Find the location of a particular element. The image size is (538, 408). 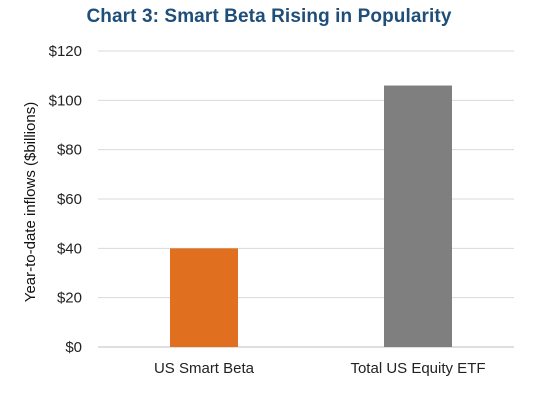

category-label: Total US Equity ETF is located at coordinates (417, 368).